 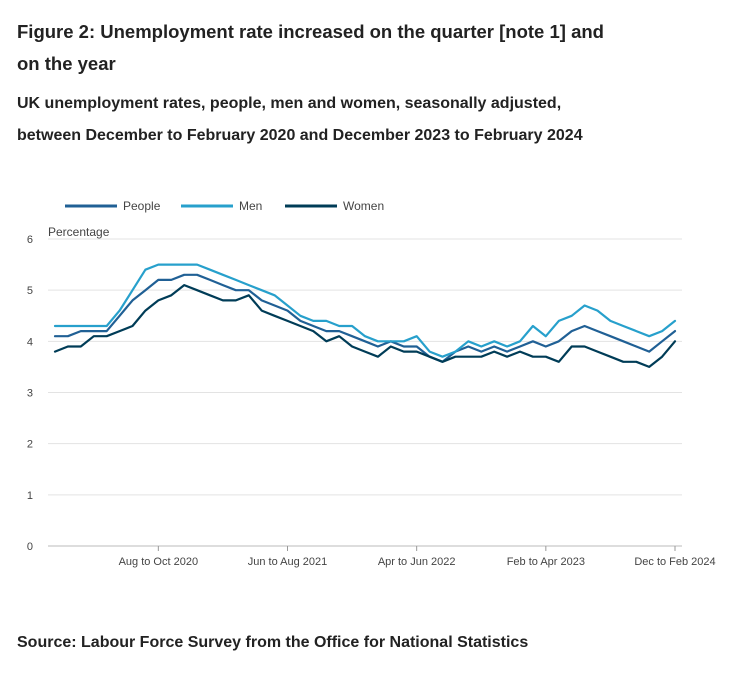 I want to click on x-tick-label: Jun to Aug 2021, so click(x=288, y=562).